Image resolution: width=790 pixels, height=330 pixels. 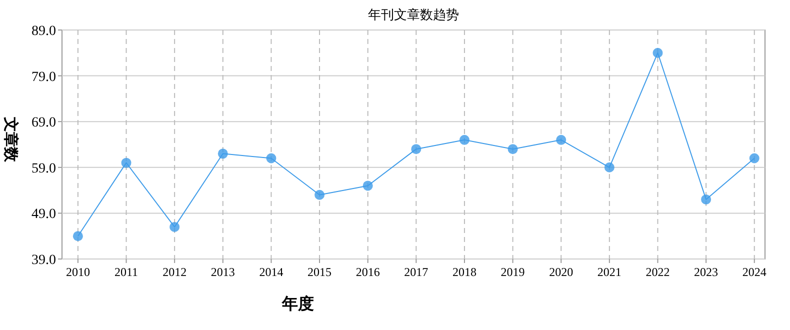 What do you see at coordinates (609, 272) in the screenshot?
I see `x-tick-label: 2021` at bounding box center [609, 272].